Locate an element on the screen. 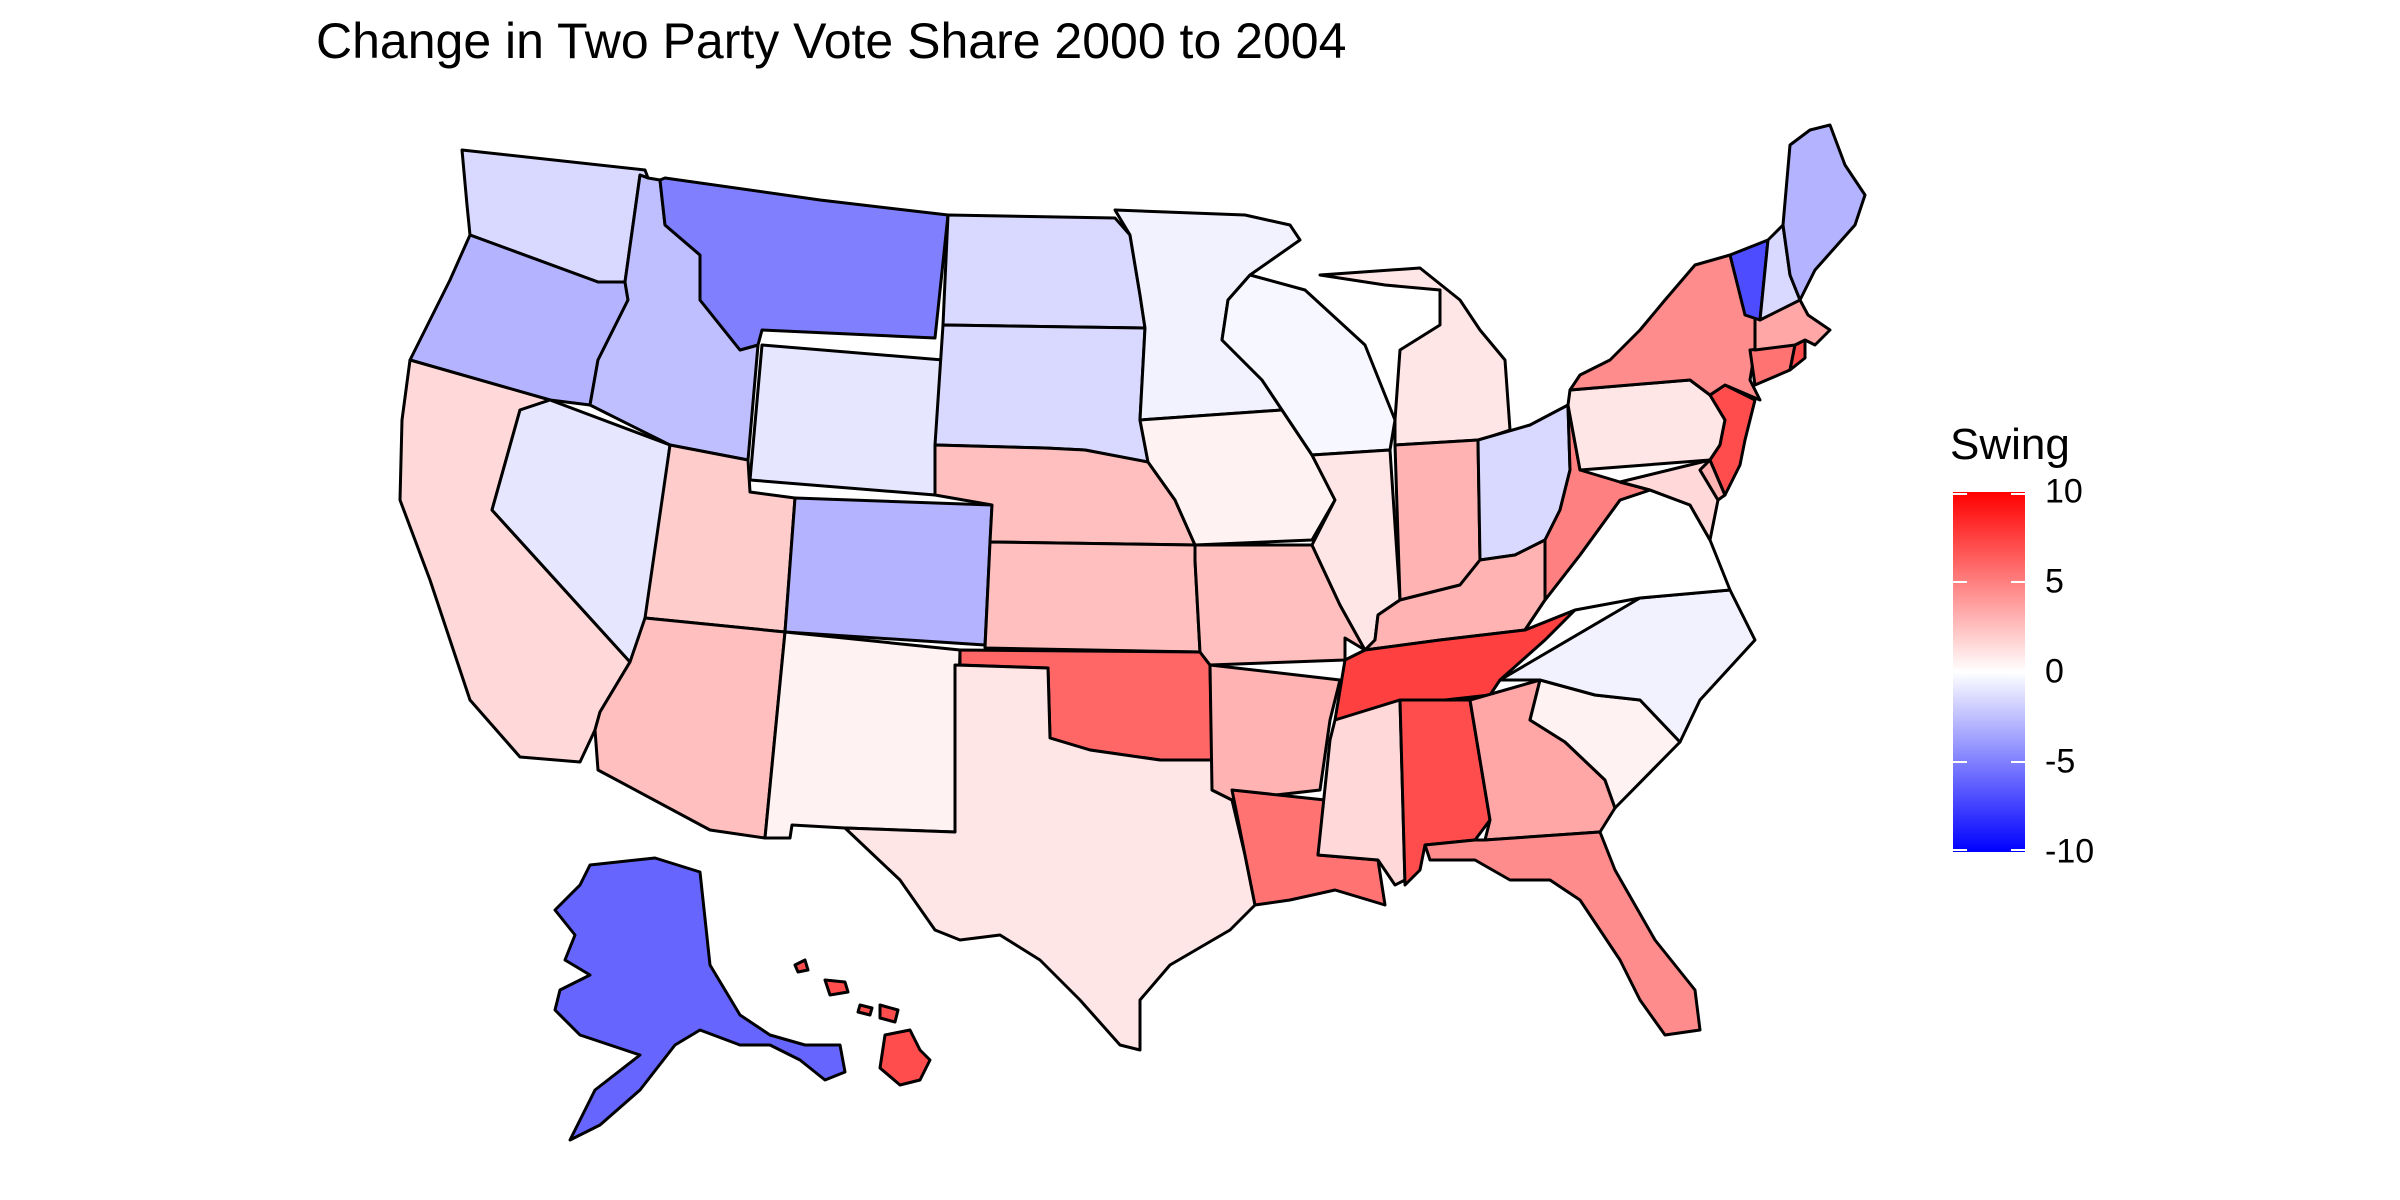  state-tennessee is located at coordinates (1455, 665).